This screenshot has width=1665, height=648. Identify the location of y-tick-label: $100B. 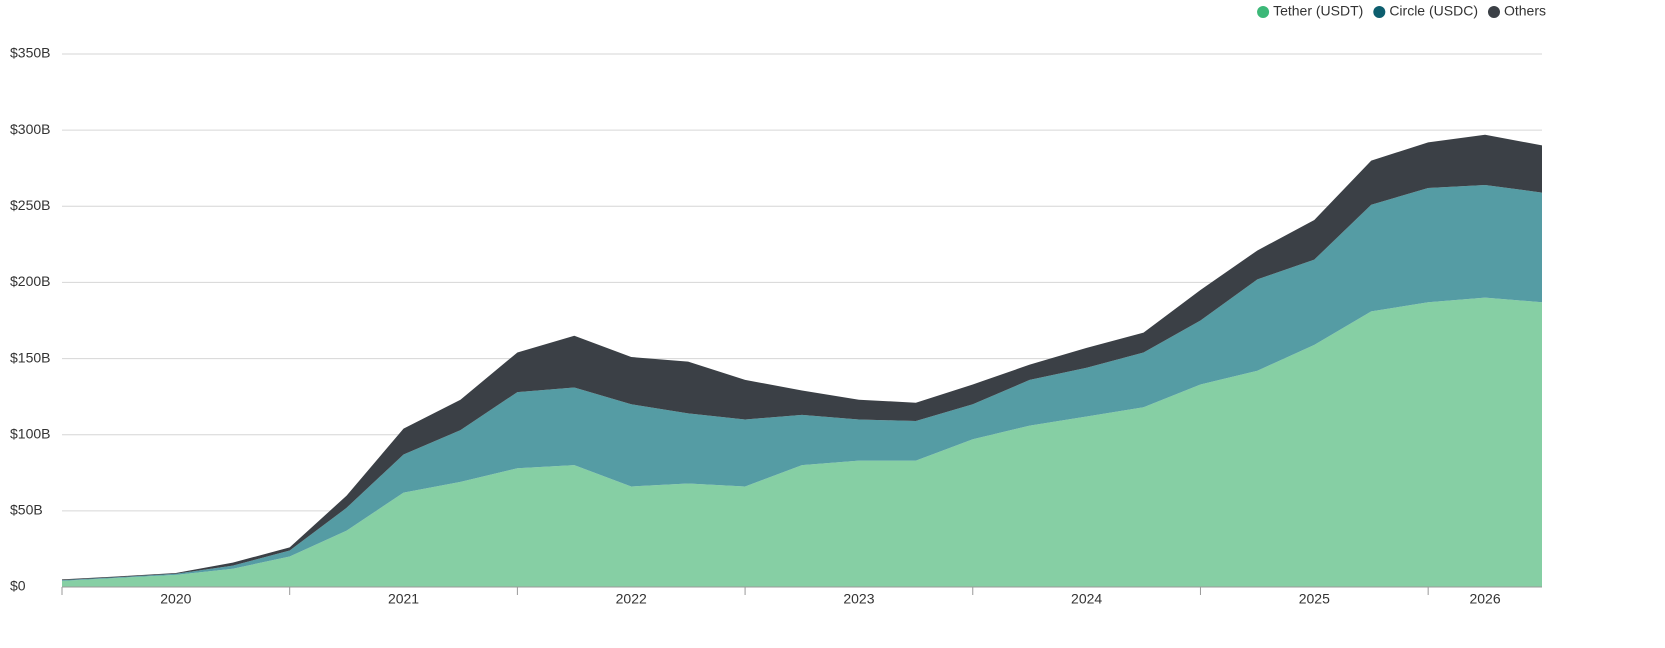
(30, 433).